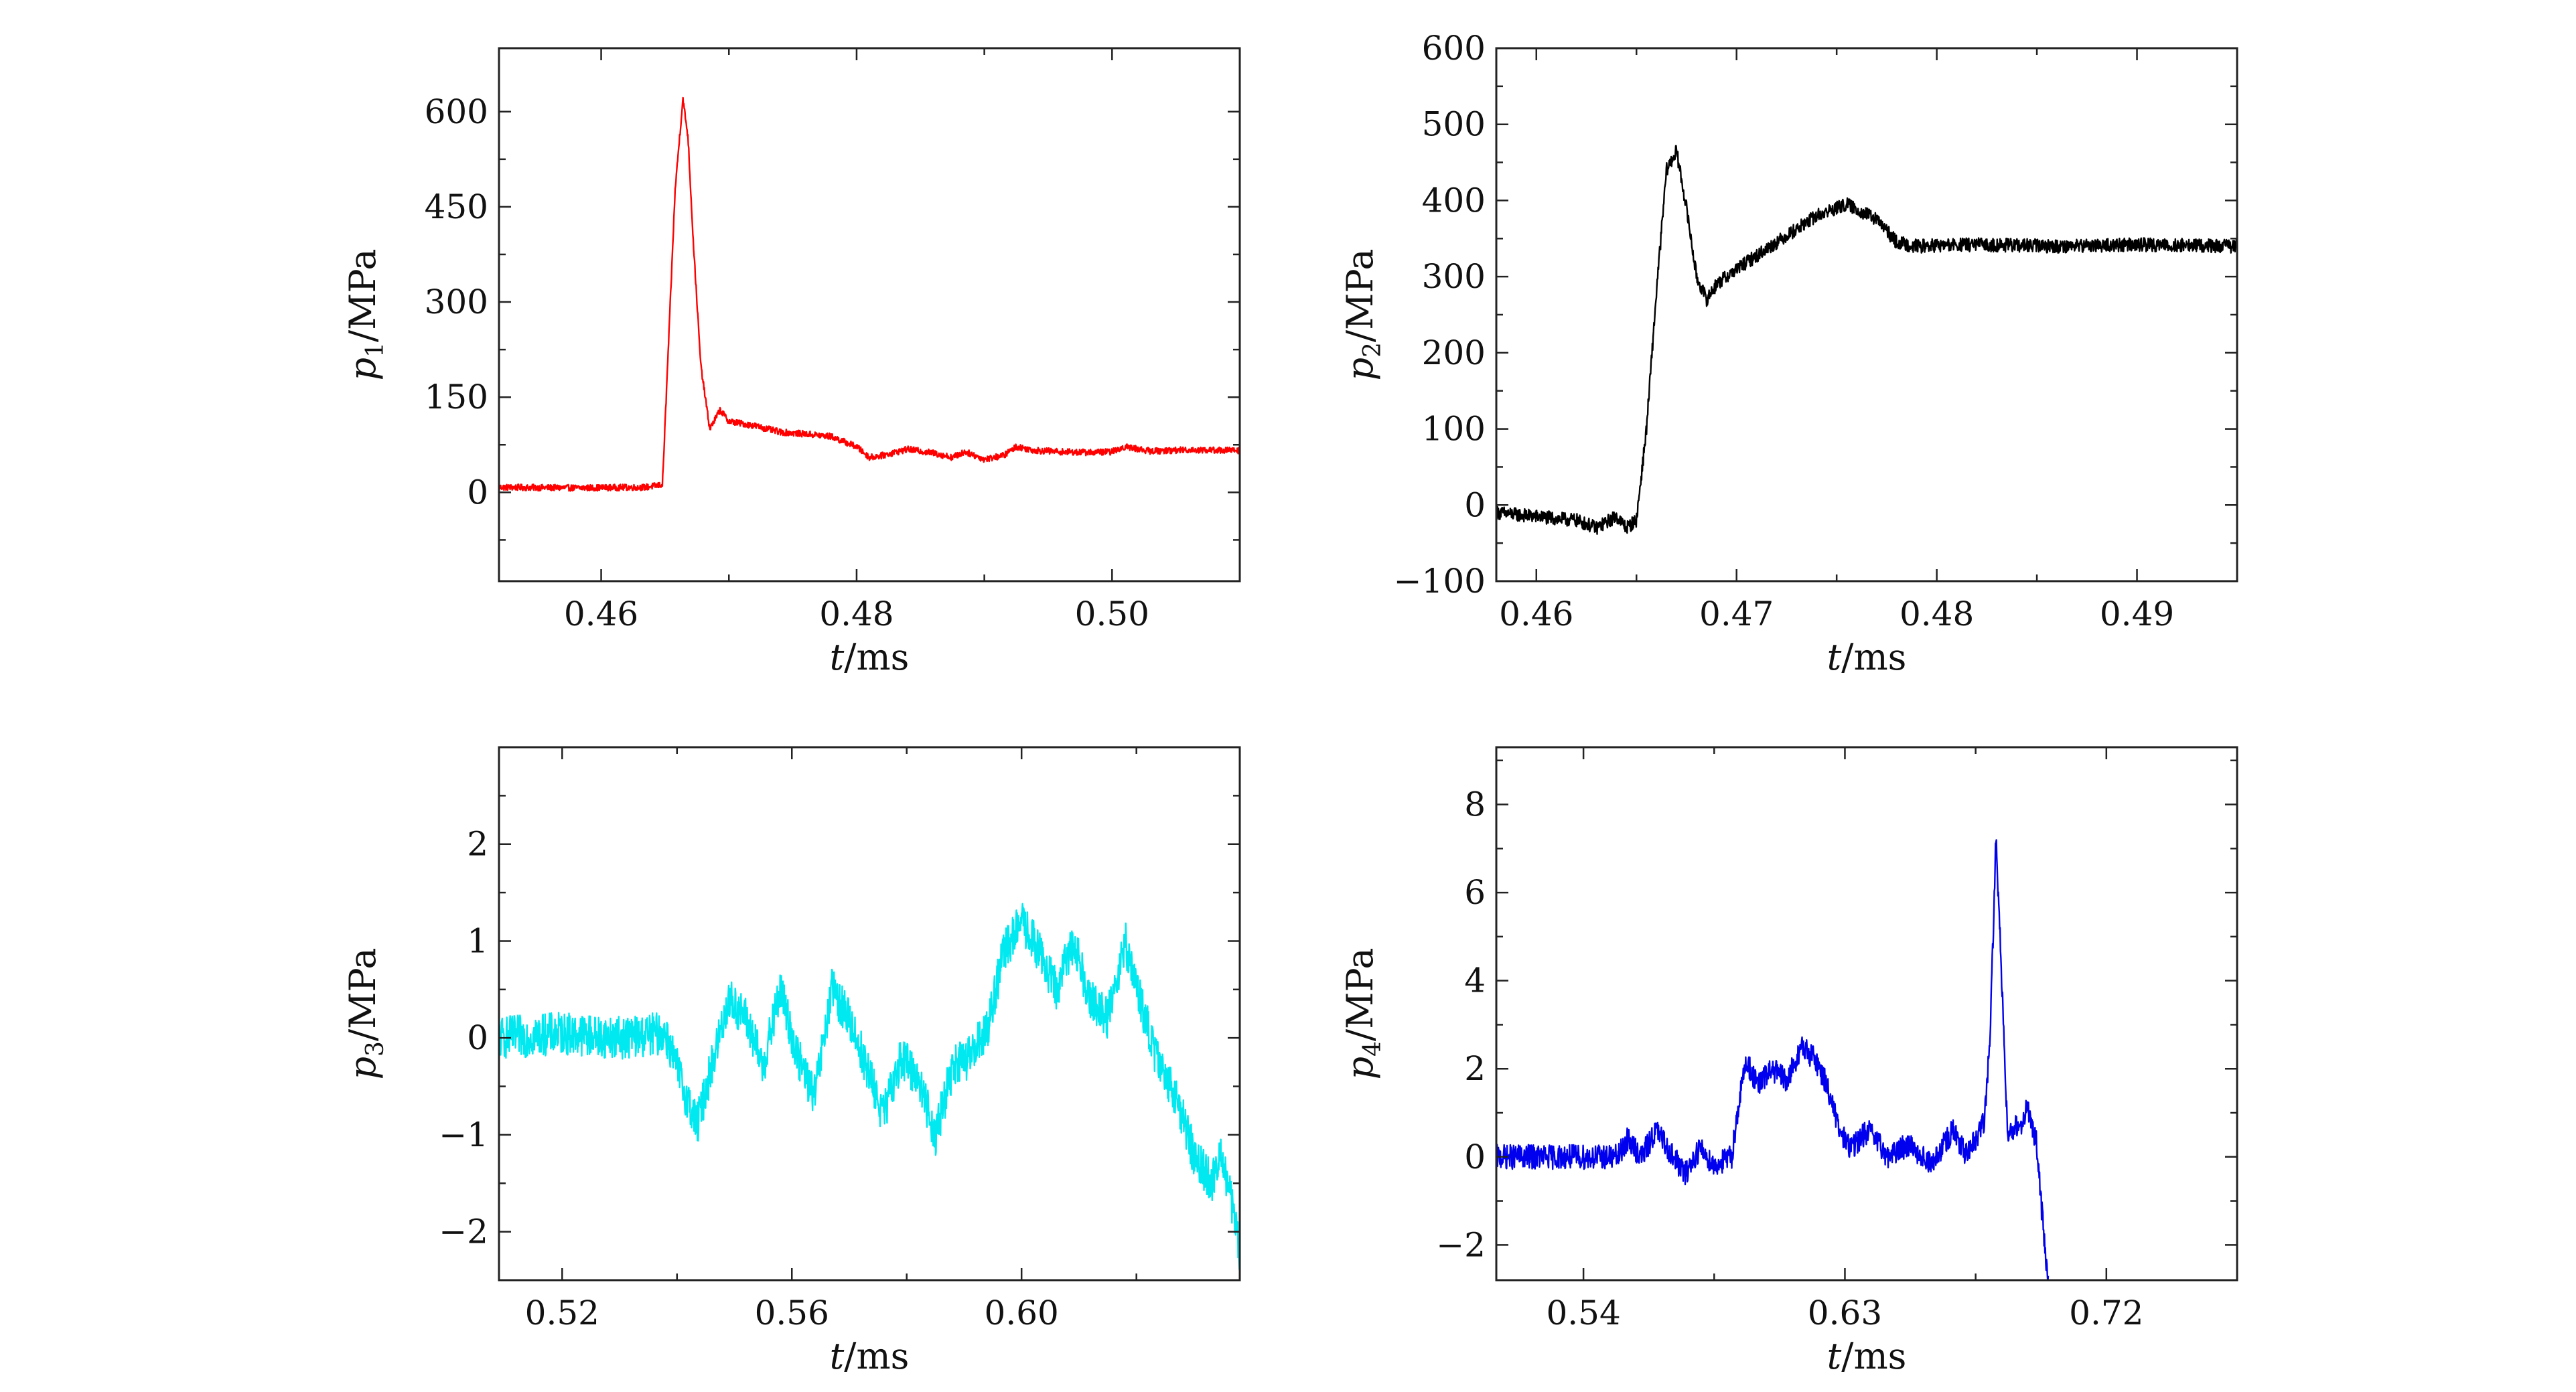  What do you see at coordinates (1372, 1049) in the screenshot?
I see `y-axis-label-subscript: 4` at bounding box center [1372, 1049].